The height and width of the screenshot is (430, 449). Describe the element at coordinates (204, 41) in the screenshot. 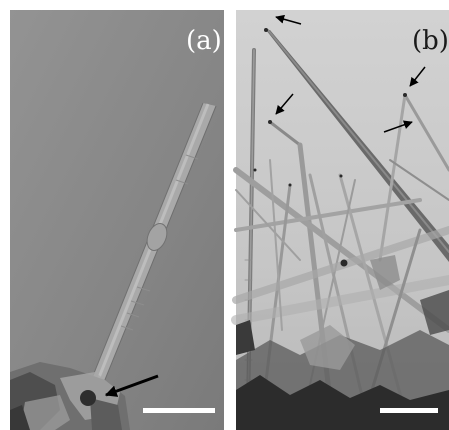

I see `panel-a-label: (a)` at that location.